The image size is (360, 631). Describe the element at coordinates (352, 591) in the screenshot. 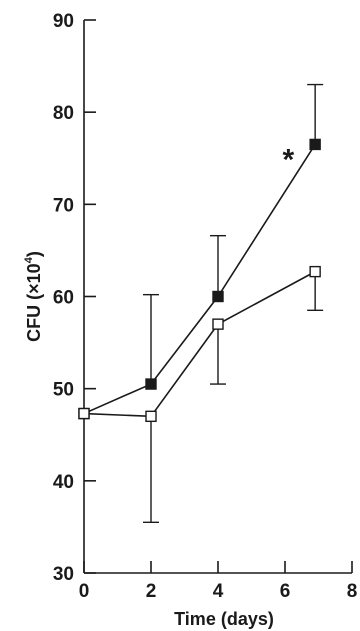

I see `x-tick-label-8: 8` at that location.